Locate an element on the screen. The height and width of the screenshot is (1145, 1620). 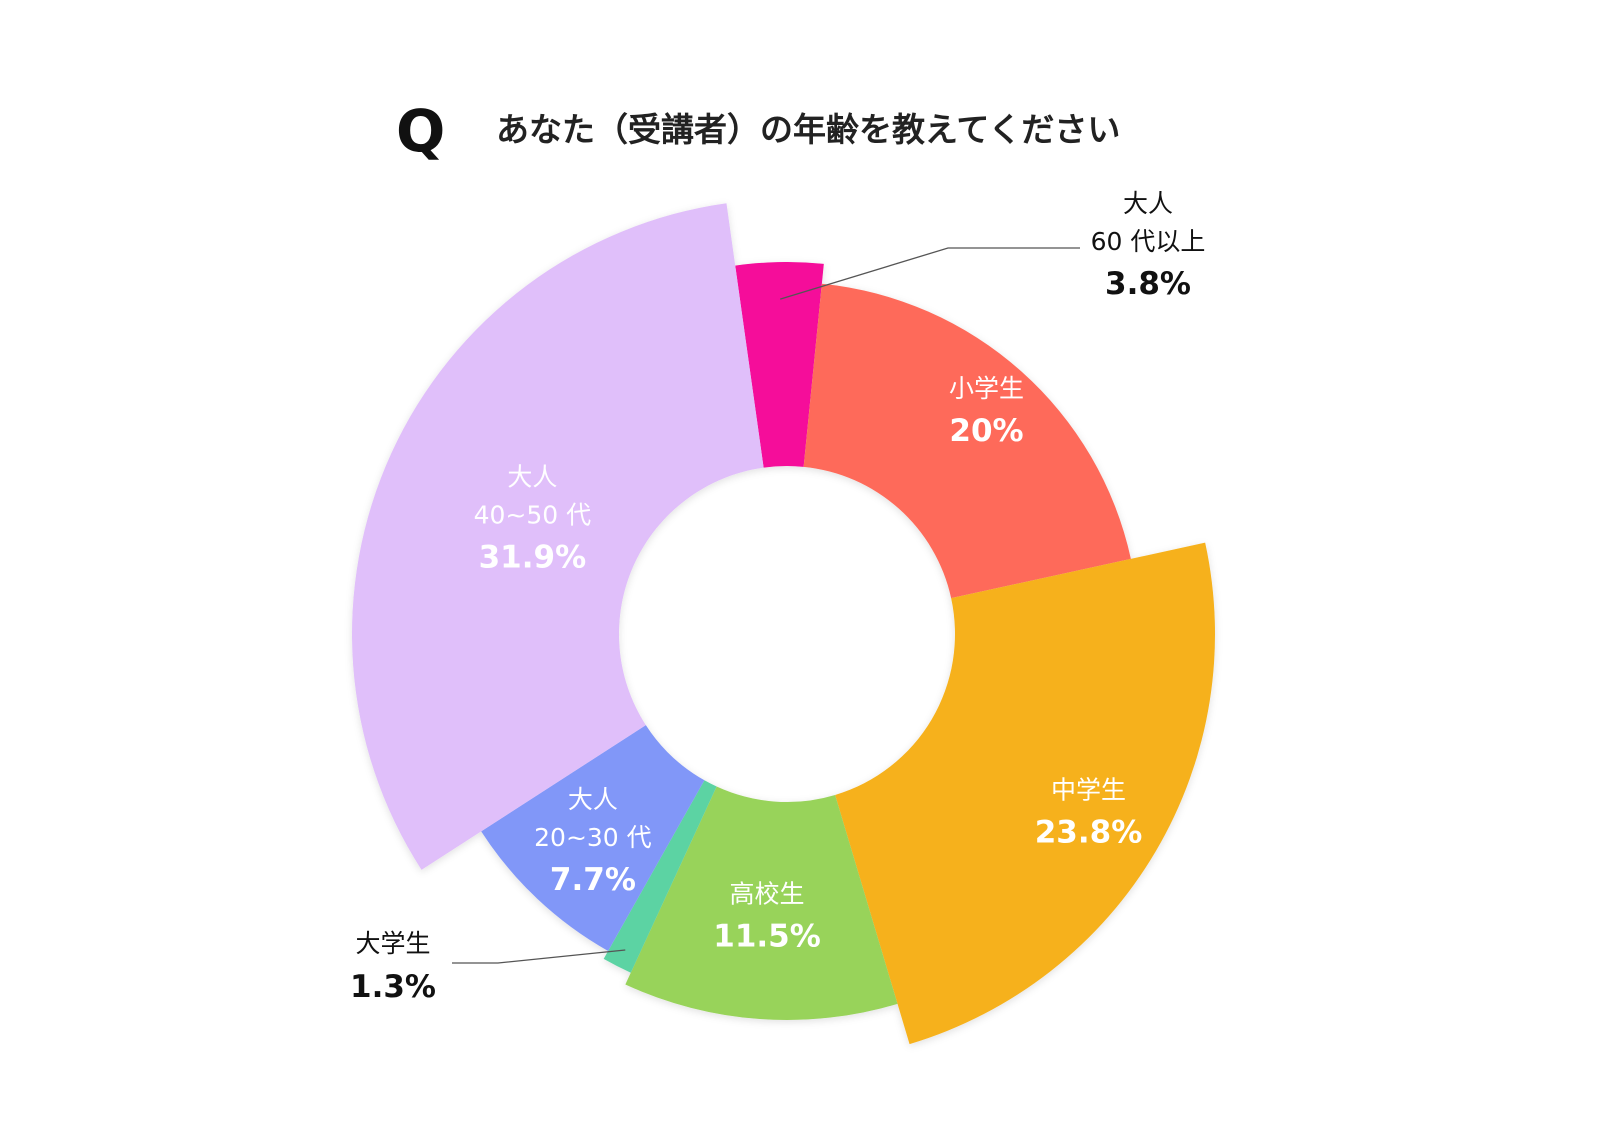
value-university: 1.3% is located at coordinates (393, 987).